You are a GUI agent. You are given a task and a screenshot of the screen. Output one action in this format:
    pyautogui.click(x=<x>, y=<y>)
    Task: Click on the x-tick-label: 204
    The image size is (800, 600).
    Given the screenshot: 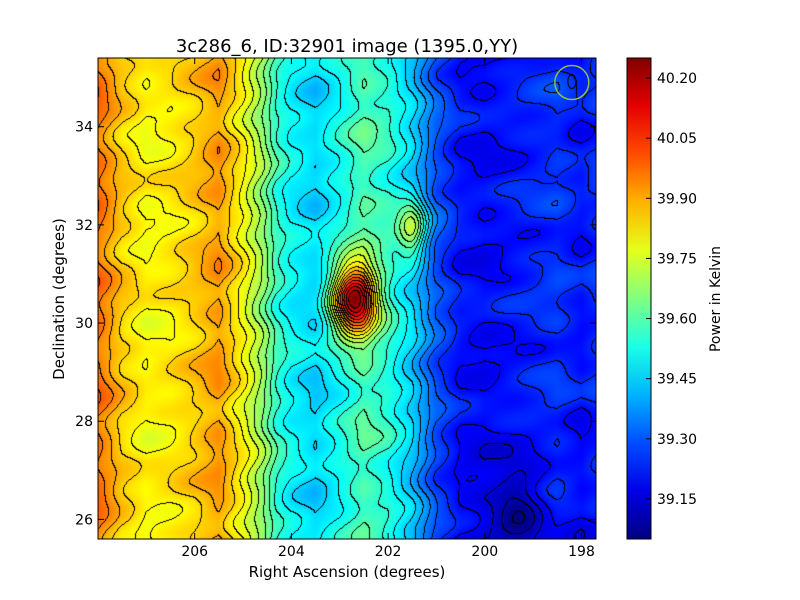 What is the action you would take?
    pyautogui.click(x=291, y=552)
    